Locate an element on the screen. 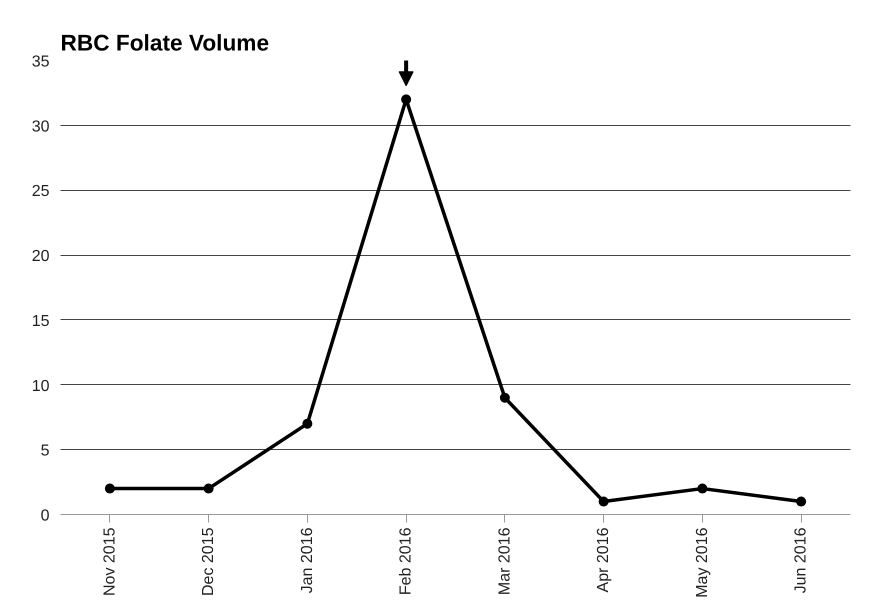 This screenshot has height=604, width=894. y-tick-label: 35 is located at coordinates (41, 62).